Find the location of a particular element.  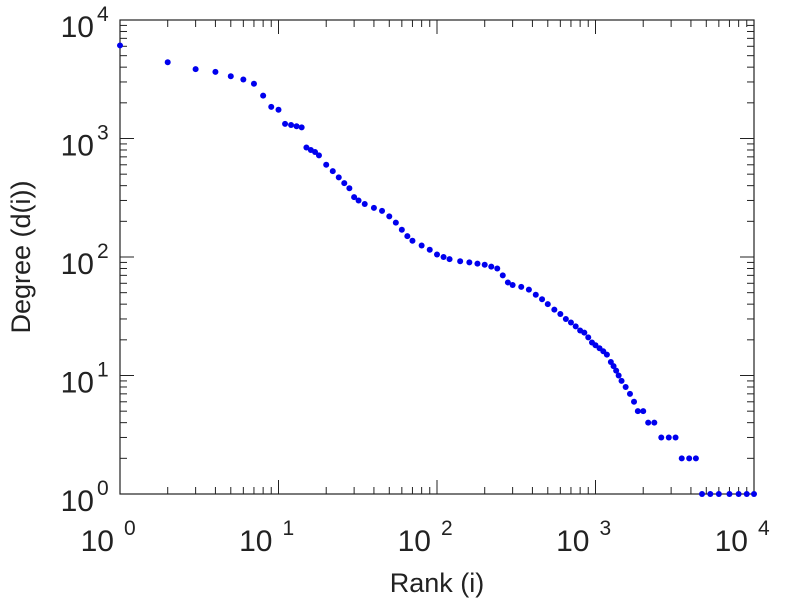

x-tick-exponent: 1 is located at coordinates (289, 528).